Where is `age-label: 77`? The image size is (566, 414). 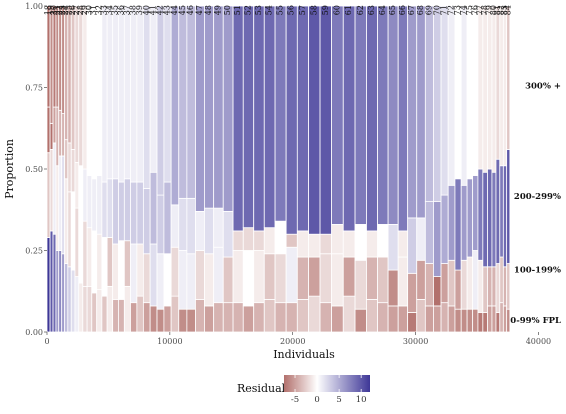
age-label: 77 is located at coordinates (479, 10).